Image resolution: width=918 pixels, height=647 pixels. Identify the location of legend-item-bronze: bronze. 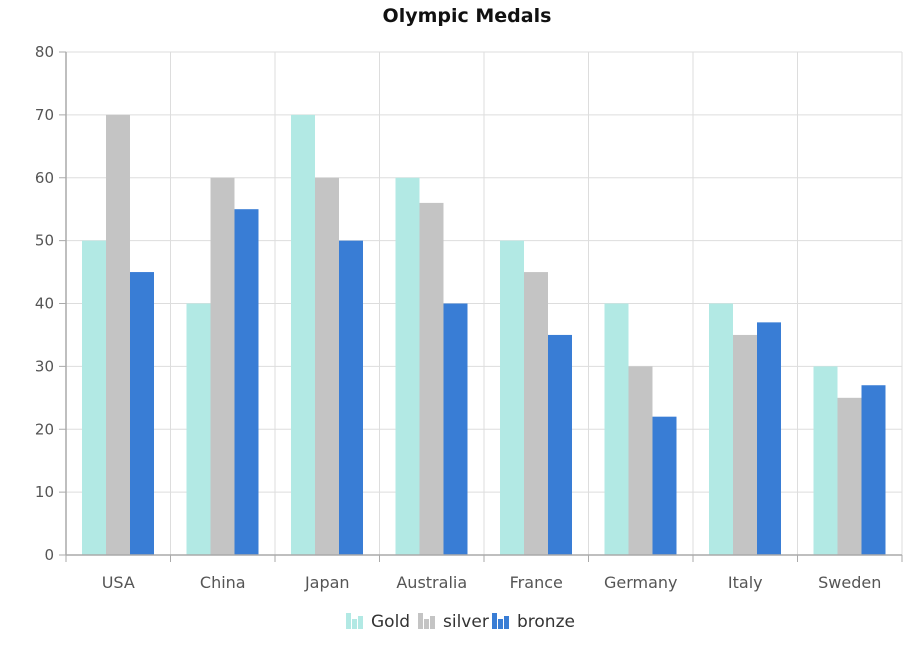
(533, 622).